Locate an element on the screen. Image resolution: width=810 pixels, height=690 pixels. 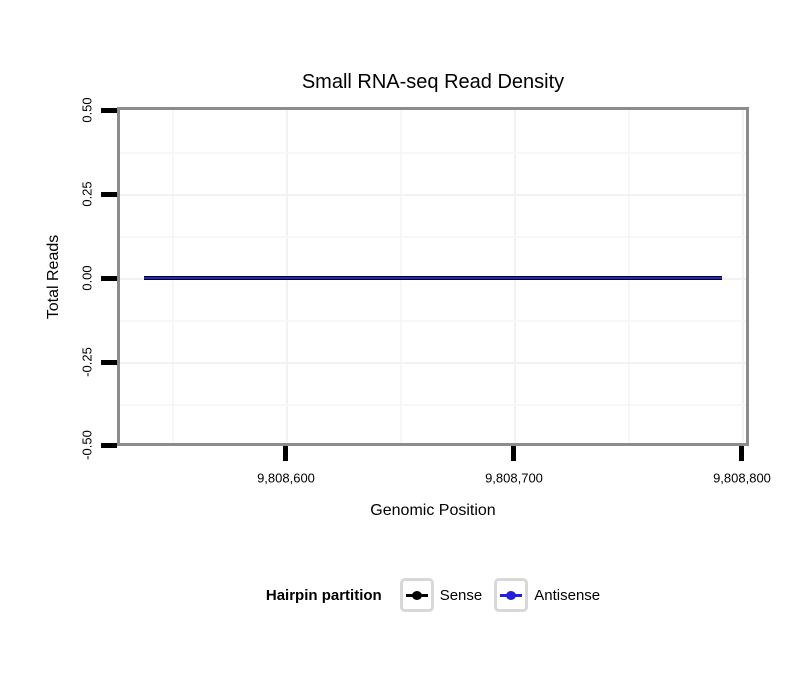
series-line-antisense is located at coordinates (433, 278).